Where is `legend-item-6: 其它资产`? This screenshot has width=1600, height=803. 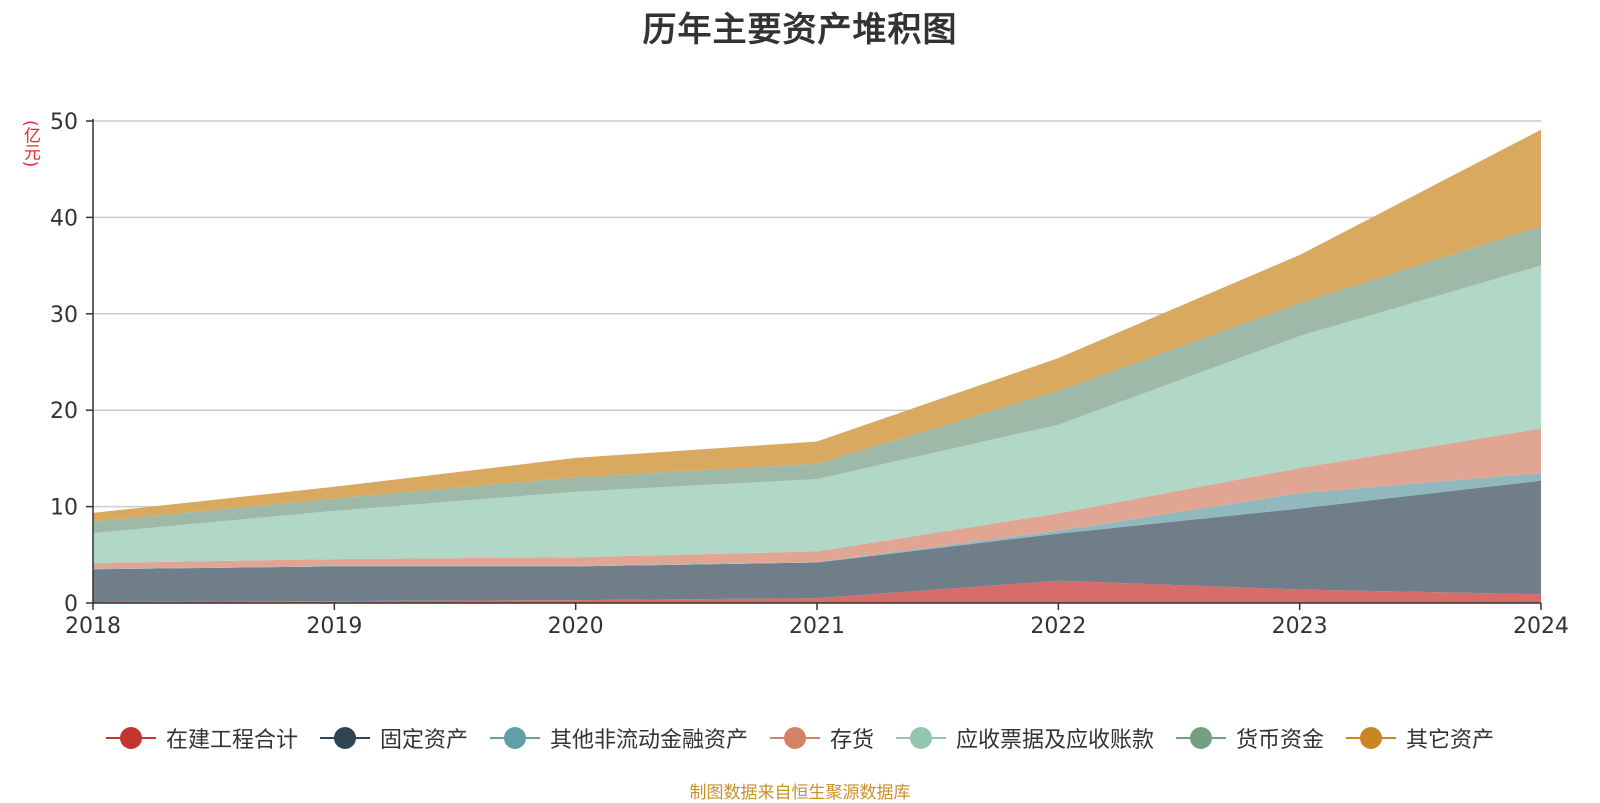
legend-item-6: 其它资产 is located at coordinates (1420, 738).